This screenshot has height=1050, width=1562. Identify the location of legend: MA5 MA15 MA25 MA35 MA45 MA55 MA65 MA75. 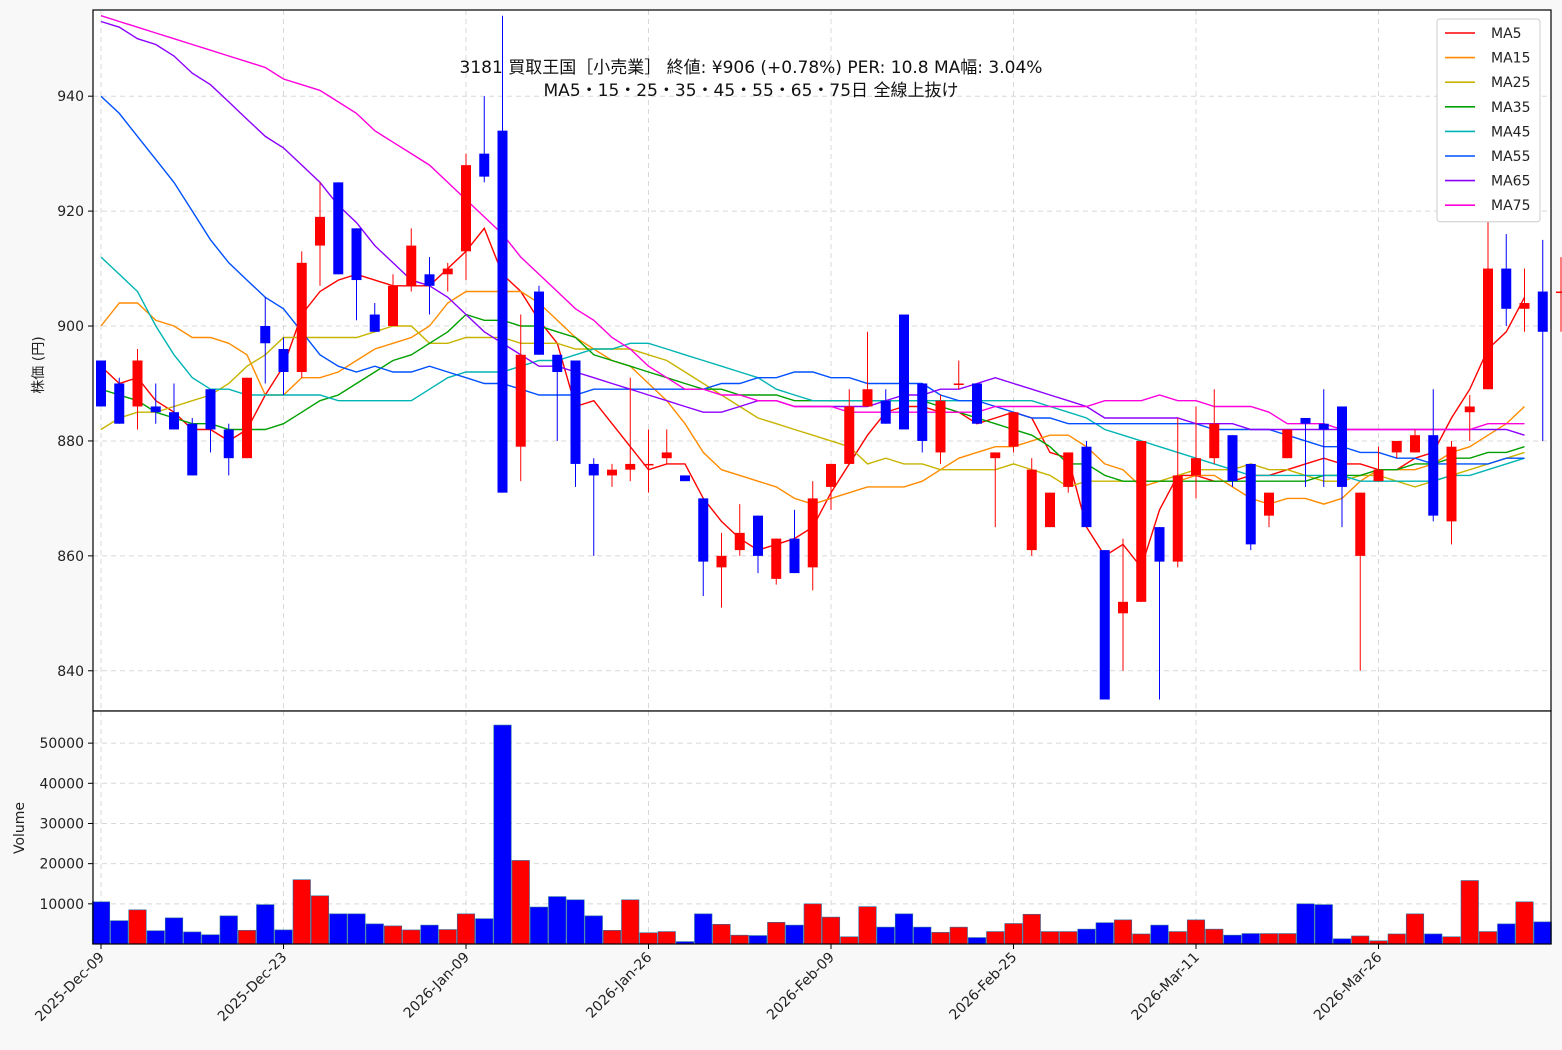
(1488, 120).